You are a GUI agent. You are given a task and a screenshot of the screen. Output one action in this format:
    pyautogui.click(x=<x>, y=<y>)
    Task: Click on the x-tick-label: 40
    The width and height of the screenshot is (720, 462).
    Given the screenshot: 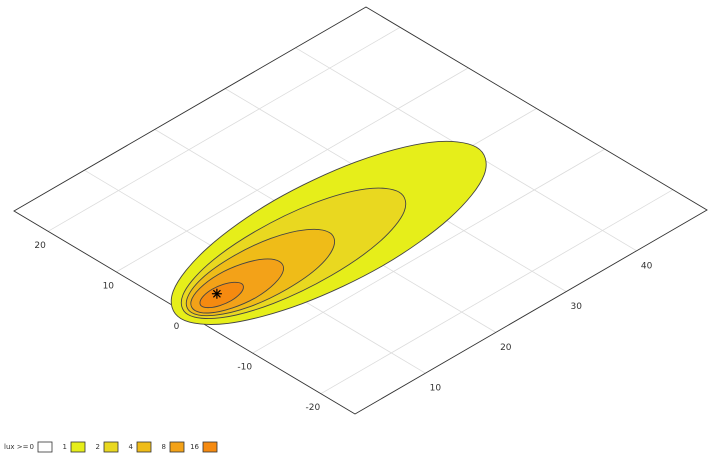 What is the action you would take?
    pyautogui.click(x=647, y=266)
    